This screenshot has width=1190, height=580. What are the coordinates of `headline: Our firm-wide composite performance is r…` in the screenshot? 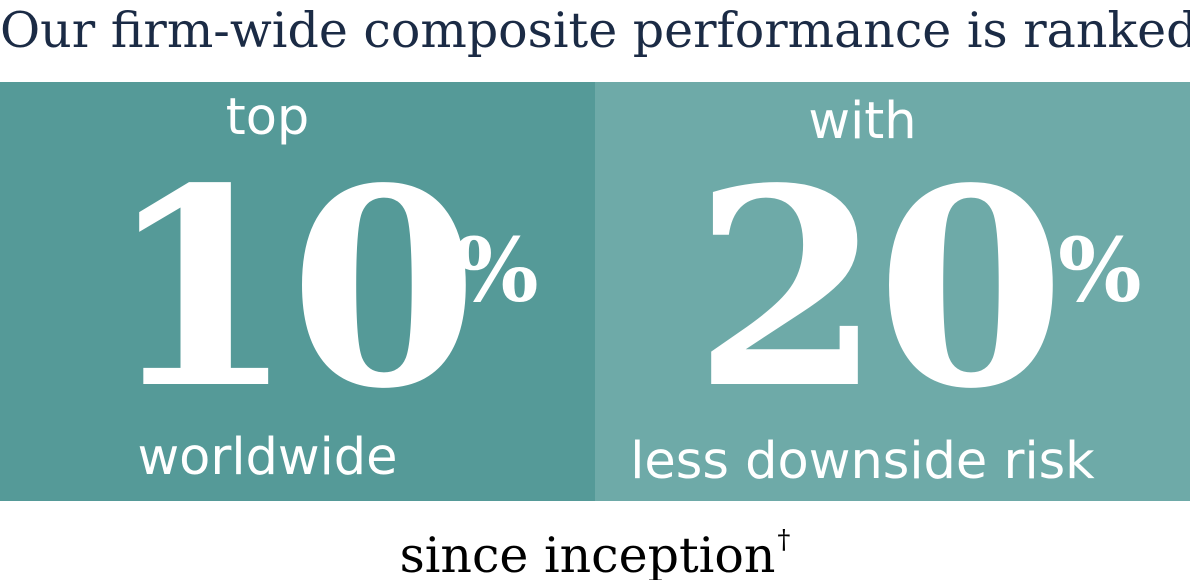 It's located at (595, 30).